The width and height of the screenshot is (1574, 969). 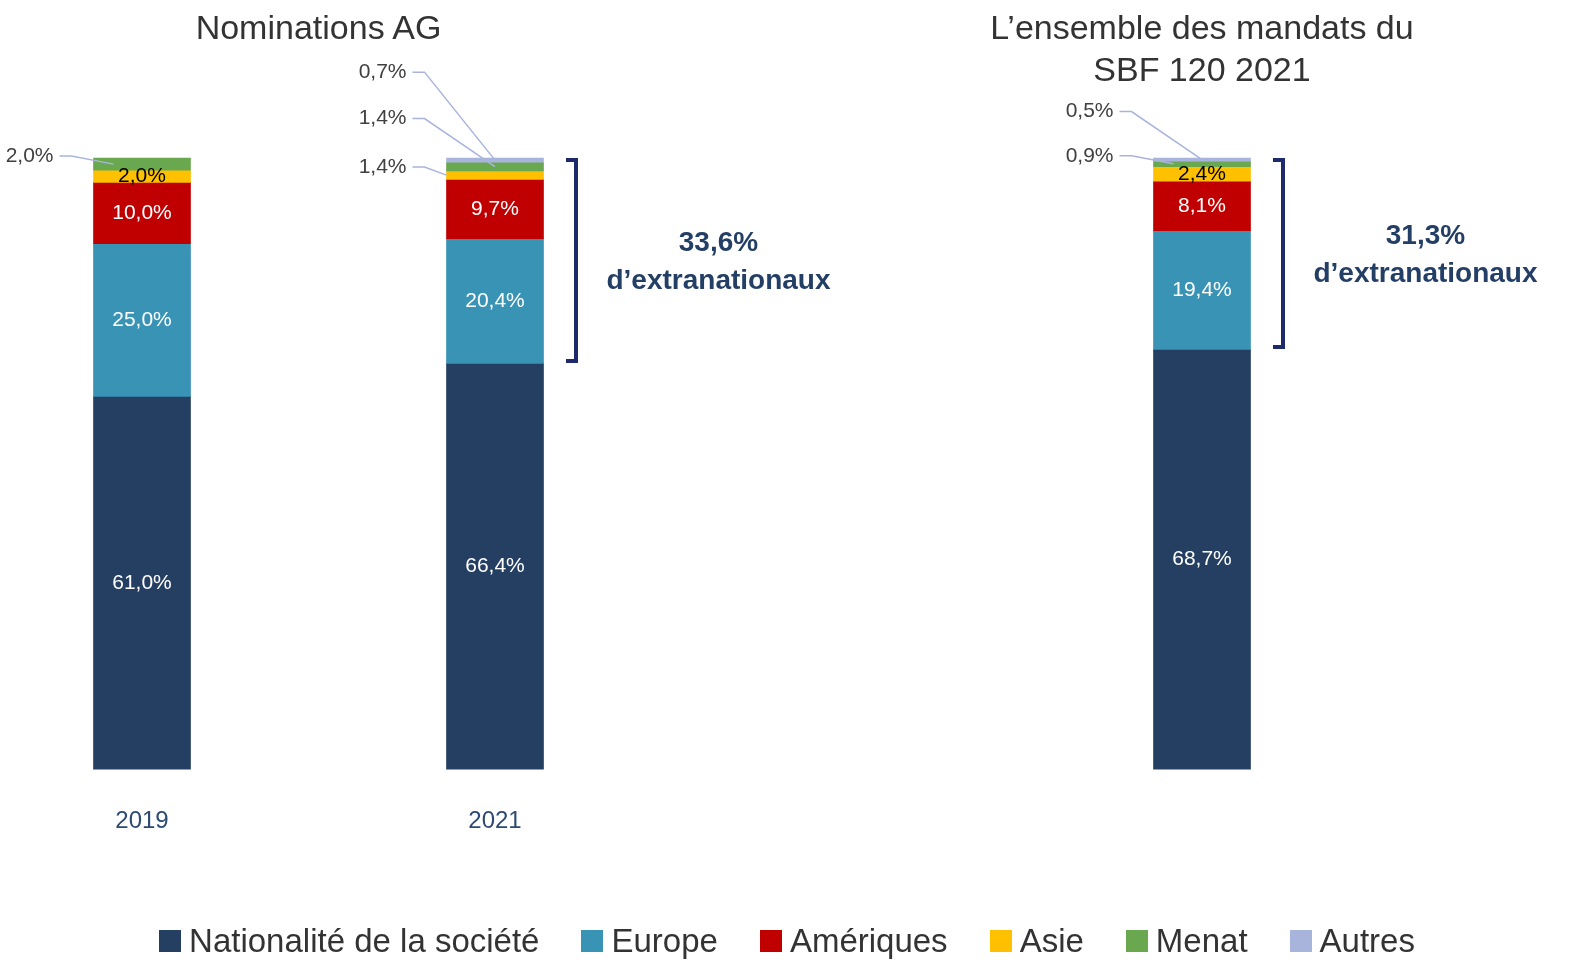 I want to click on data-label: 66,4%, so click(x=495, y=565).